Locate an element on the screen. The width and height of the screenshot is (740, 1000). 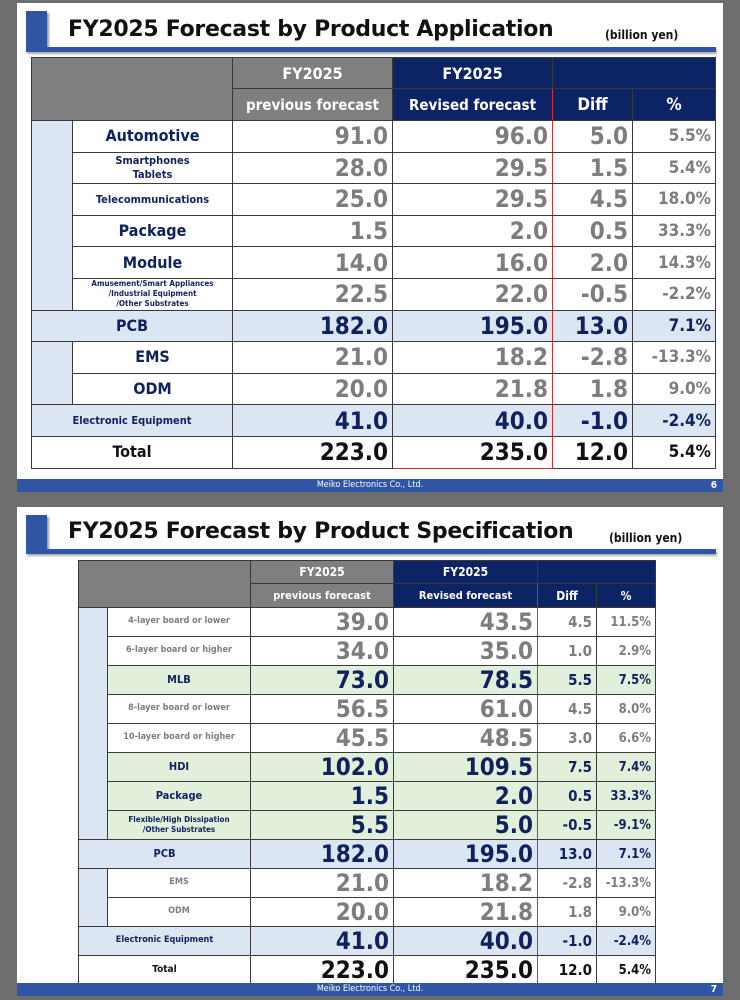
diff-value: 1.5 is located at coordinates (592, 168).